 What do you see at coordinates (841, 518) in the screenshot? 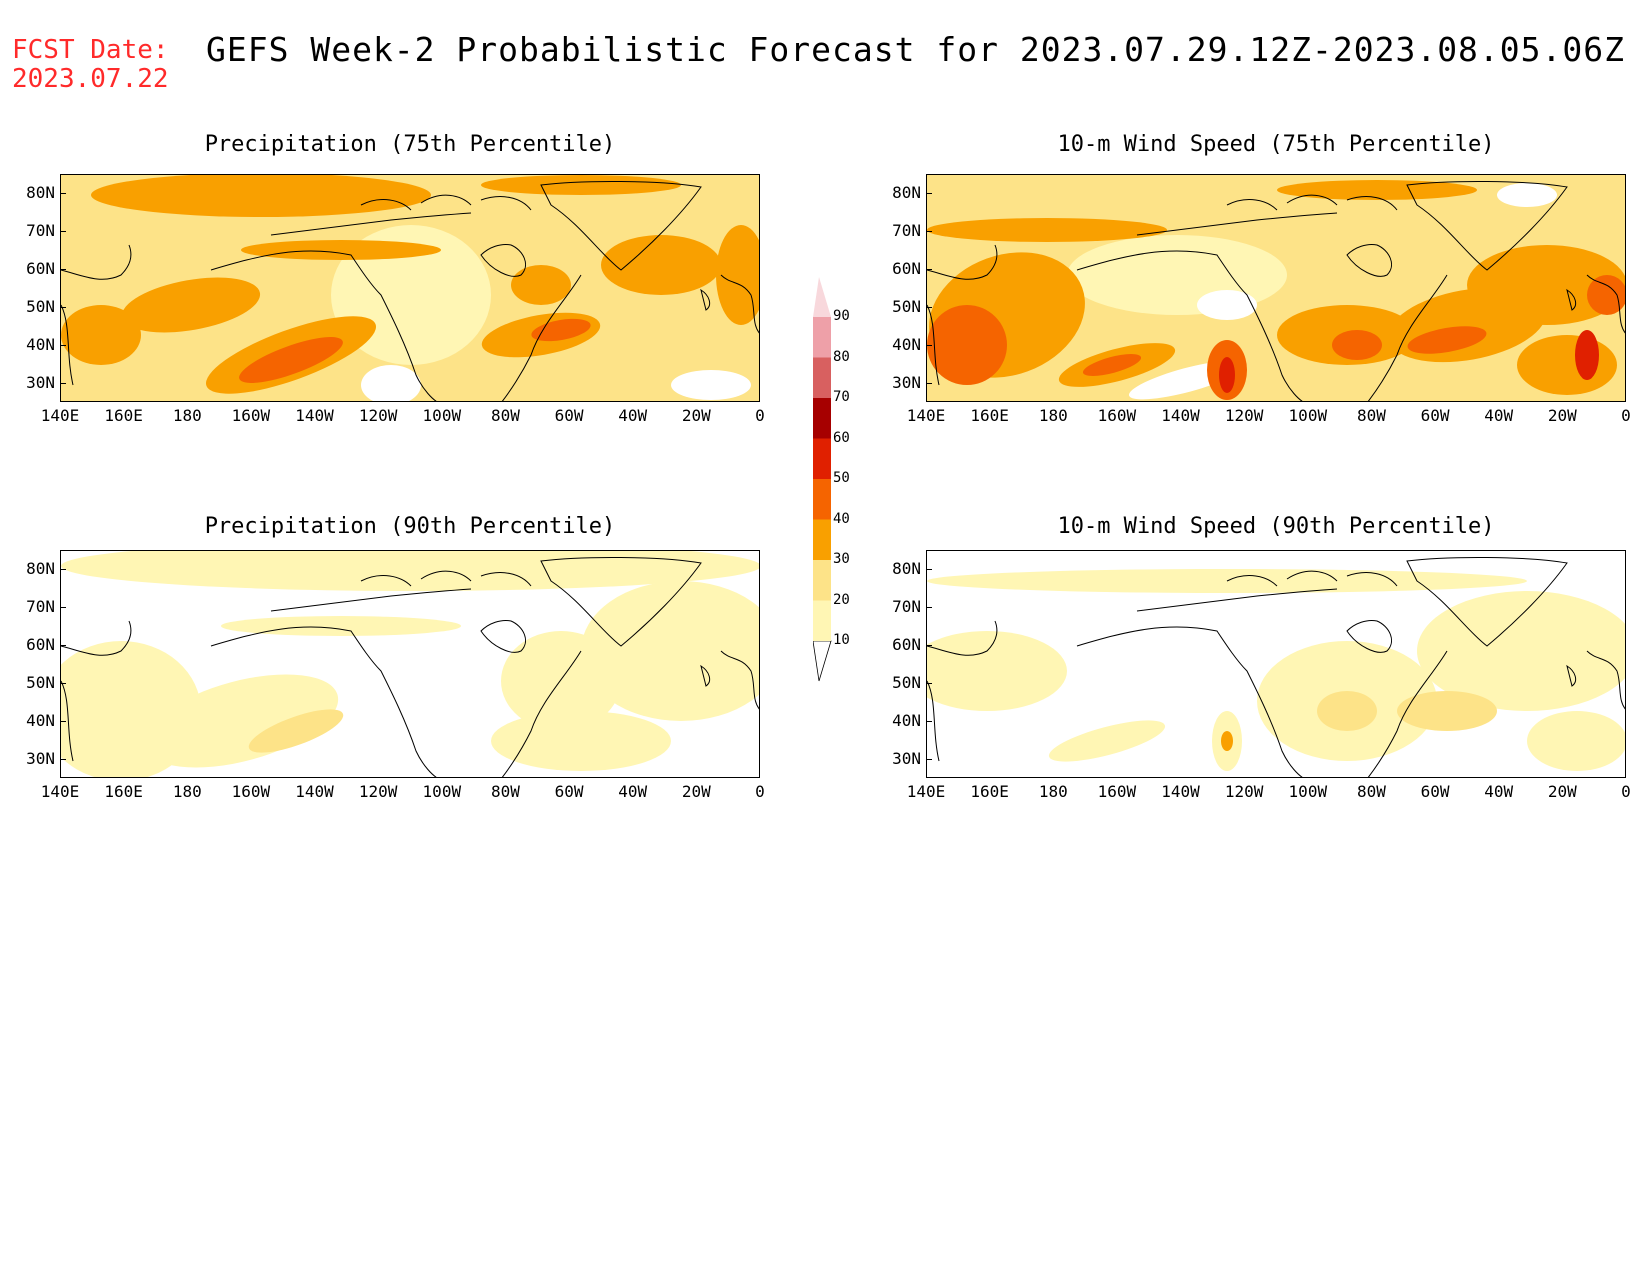
I see `colorbar-level-label: 40` at bounding box center [841, 518].